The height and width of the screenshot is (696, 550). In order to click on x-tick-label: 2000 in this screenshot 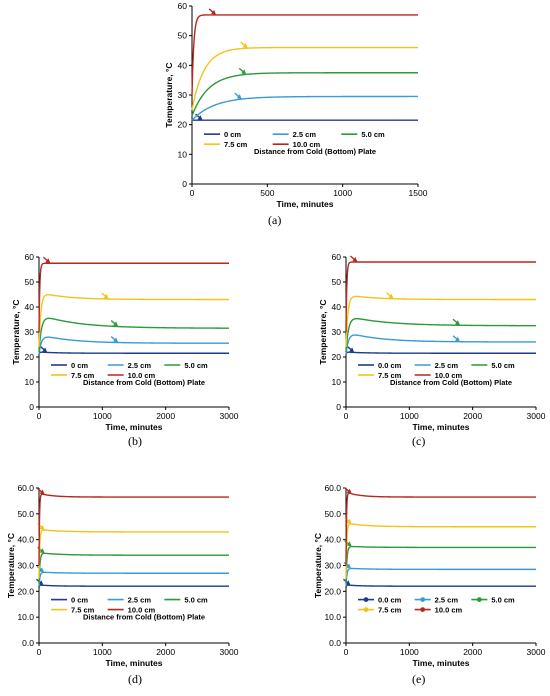, I will do `click(165, 652)`.